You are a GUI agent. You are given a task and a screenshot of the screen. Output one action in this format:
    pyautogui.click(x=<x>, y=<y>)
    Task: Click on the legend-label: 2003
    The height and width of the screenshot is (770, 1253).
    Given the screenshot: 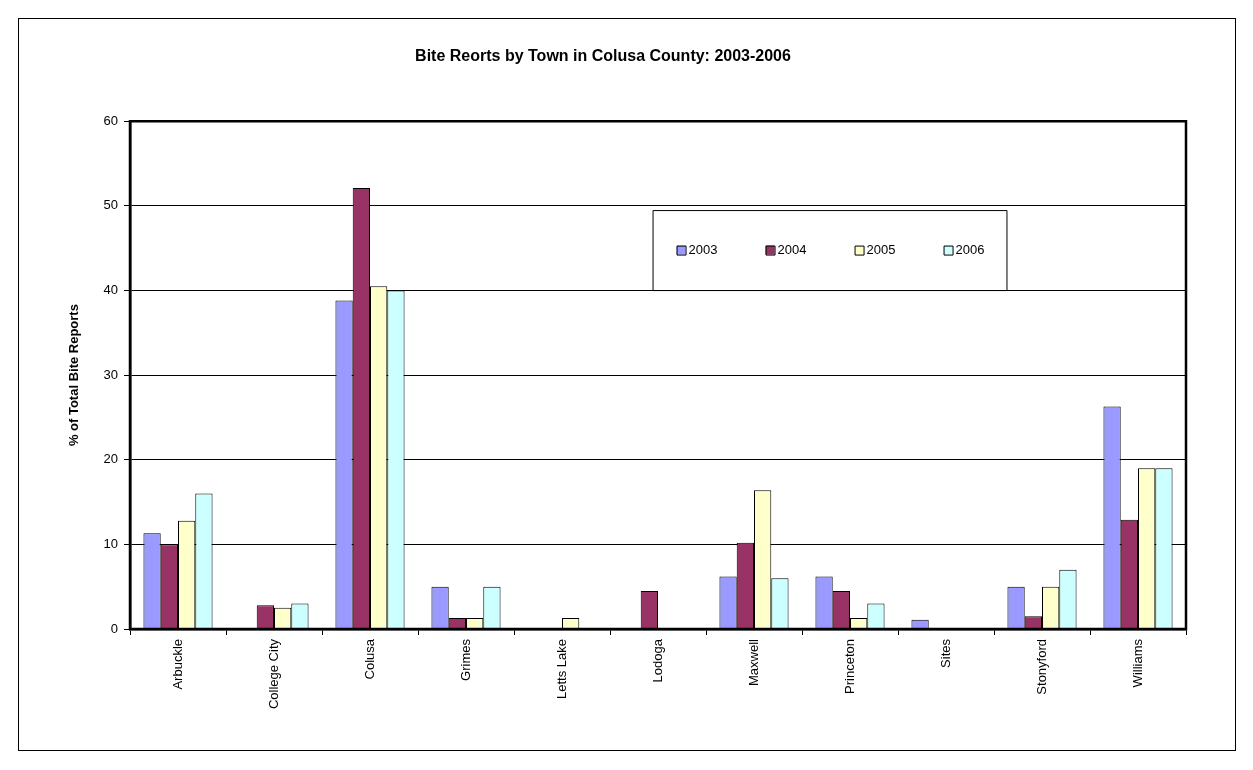 What is the action you would take?
    pyautogui.click(x=703, y=249)
    